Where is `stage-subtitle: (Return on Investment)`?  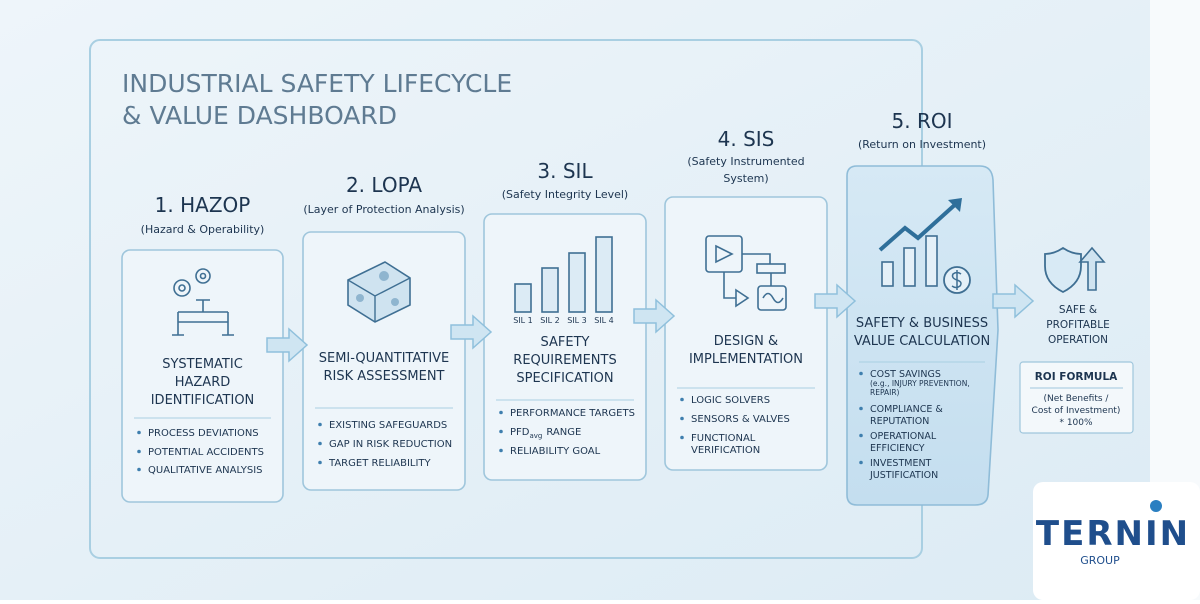
stage-subtitle: (Return on Investment) is located at coordinates (922, 144).